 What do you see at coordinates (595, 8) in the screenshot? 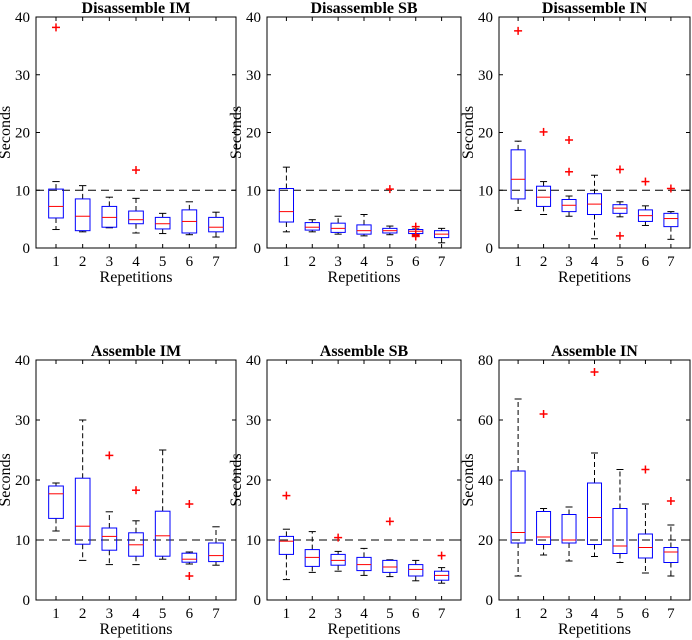
I see `chart-title: Disassemble IN` at bounding box center [595, 8].